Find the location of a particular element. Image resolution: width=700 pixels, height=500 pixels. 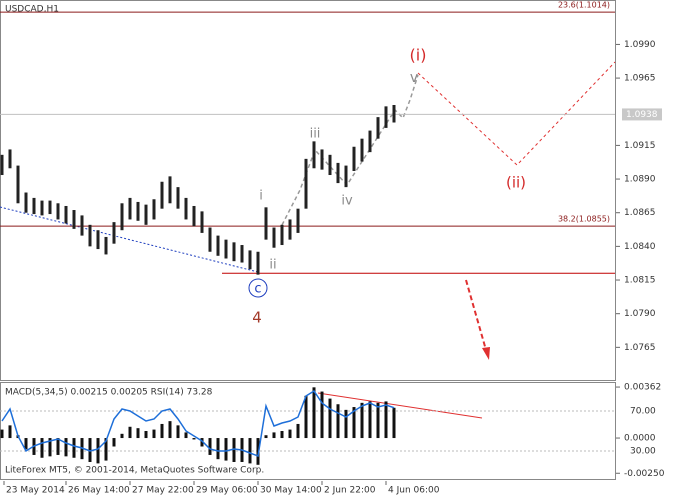

arrow is located at coordinates (476, 315).